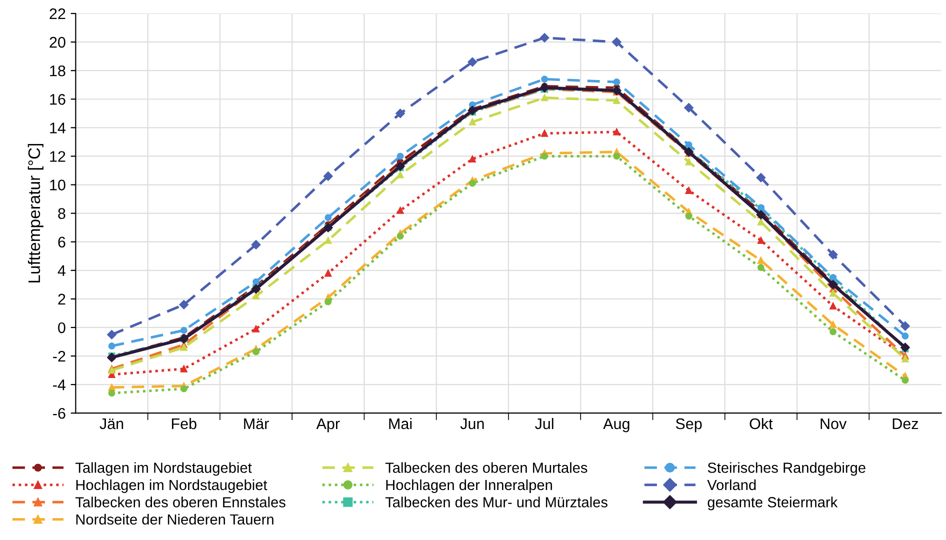 The image size is (946, 540). What do you see at coordinates (400, 424) in the screenshot?
I see `x-tick-label: Mai` at bounding box center [400, 424].